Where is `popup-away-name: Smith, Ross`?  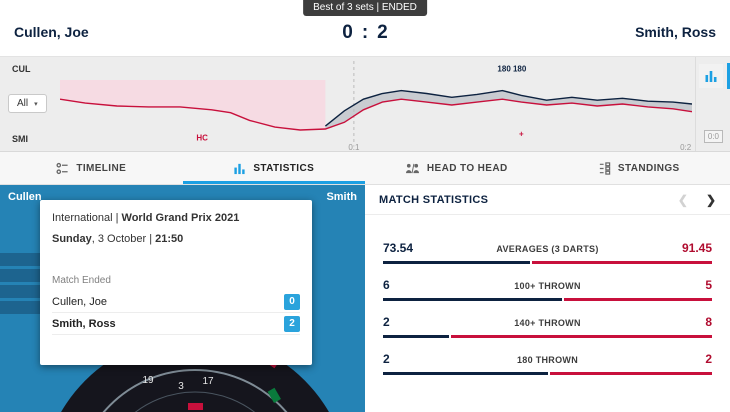
popup-away-name: Smith, Ross is located at coordinates (84, 323).